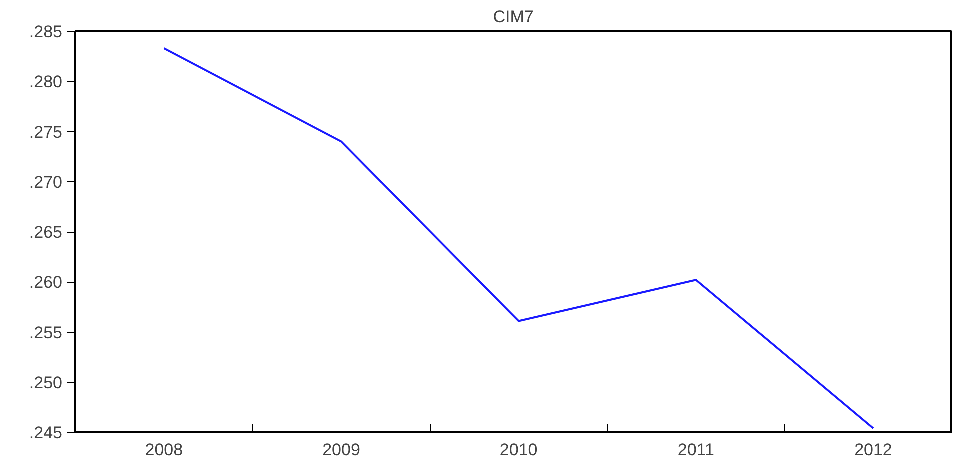 The height and width of the screenshot is (466, 959). I want to click on x-tick-label: 2012, so click(873, 450).